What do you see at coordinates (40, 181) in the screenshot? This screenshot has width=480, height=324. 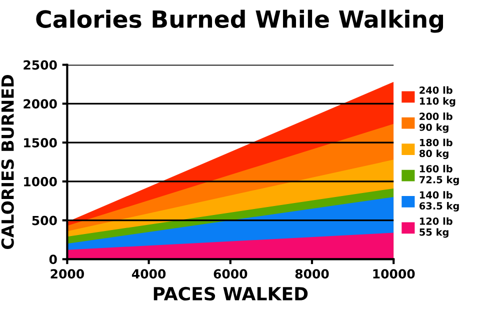 I see `y-tick-label: 1000` at bounding box center [40, 181].